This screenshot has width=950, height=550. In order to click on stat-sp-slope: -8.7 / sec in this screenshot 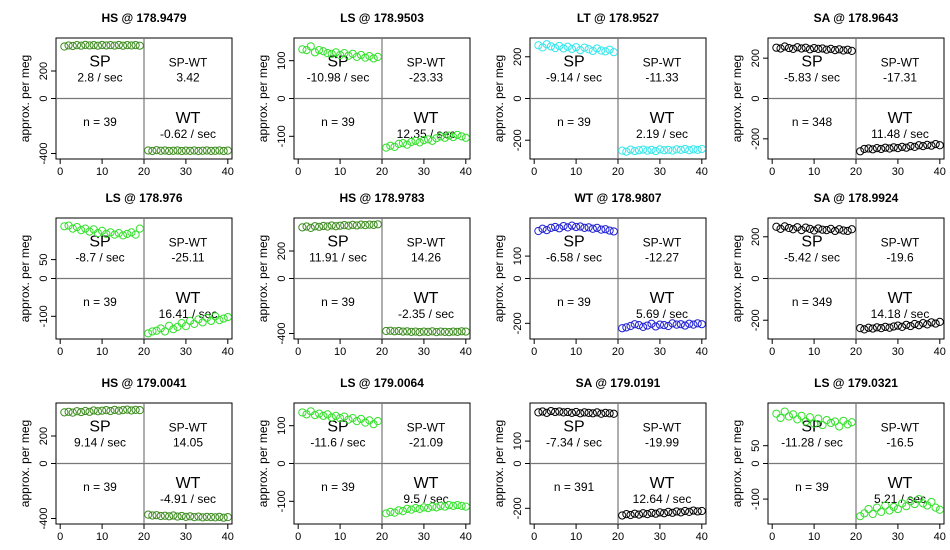, I will do `click(99, 257)`.